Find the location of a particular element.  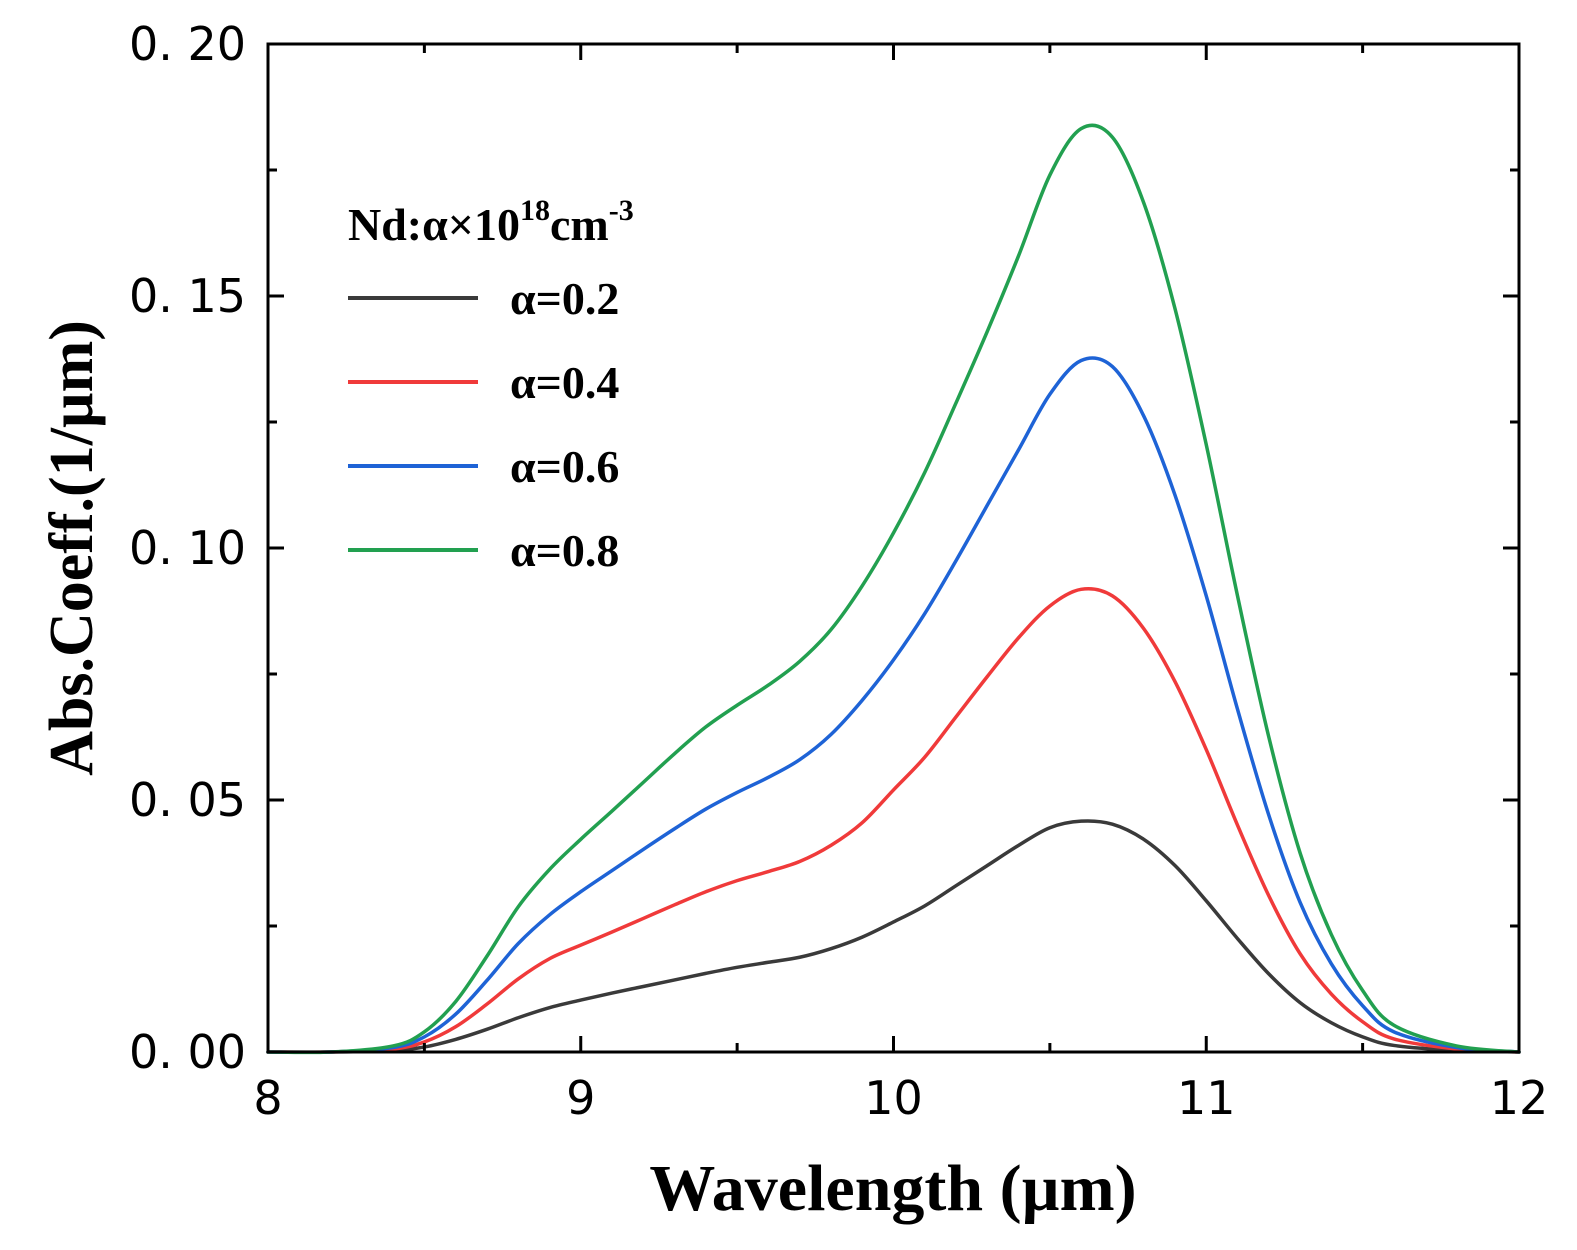

y-tick-label-0: 0. 00 is located at coordinates (187, 1052).